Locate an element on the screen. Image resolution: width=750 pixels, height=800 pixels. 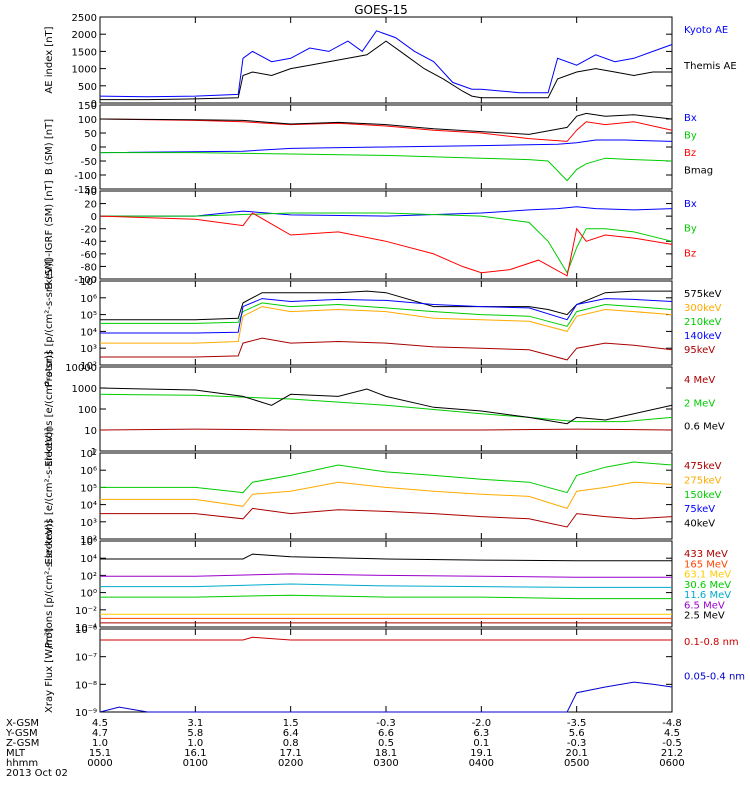
series-line-275kev is located at coordinates (386, 495).